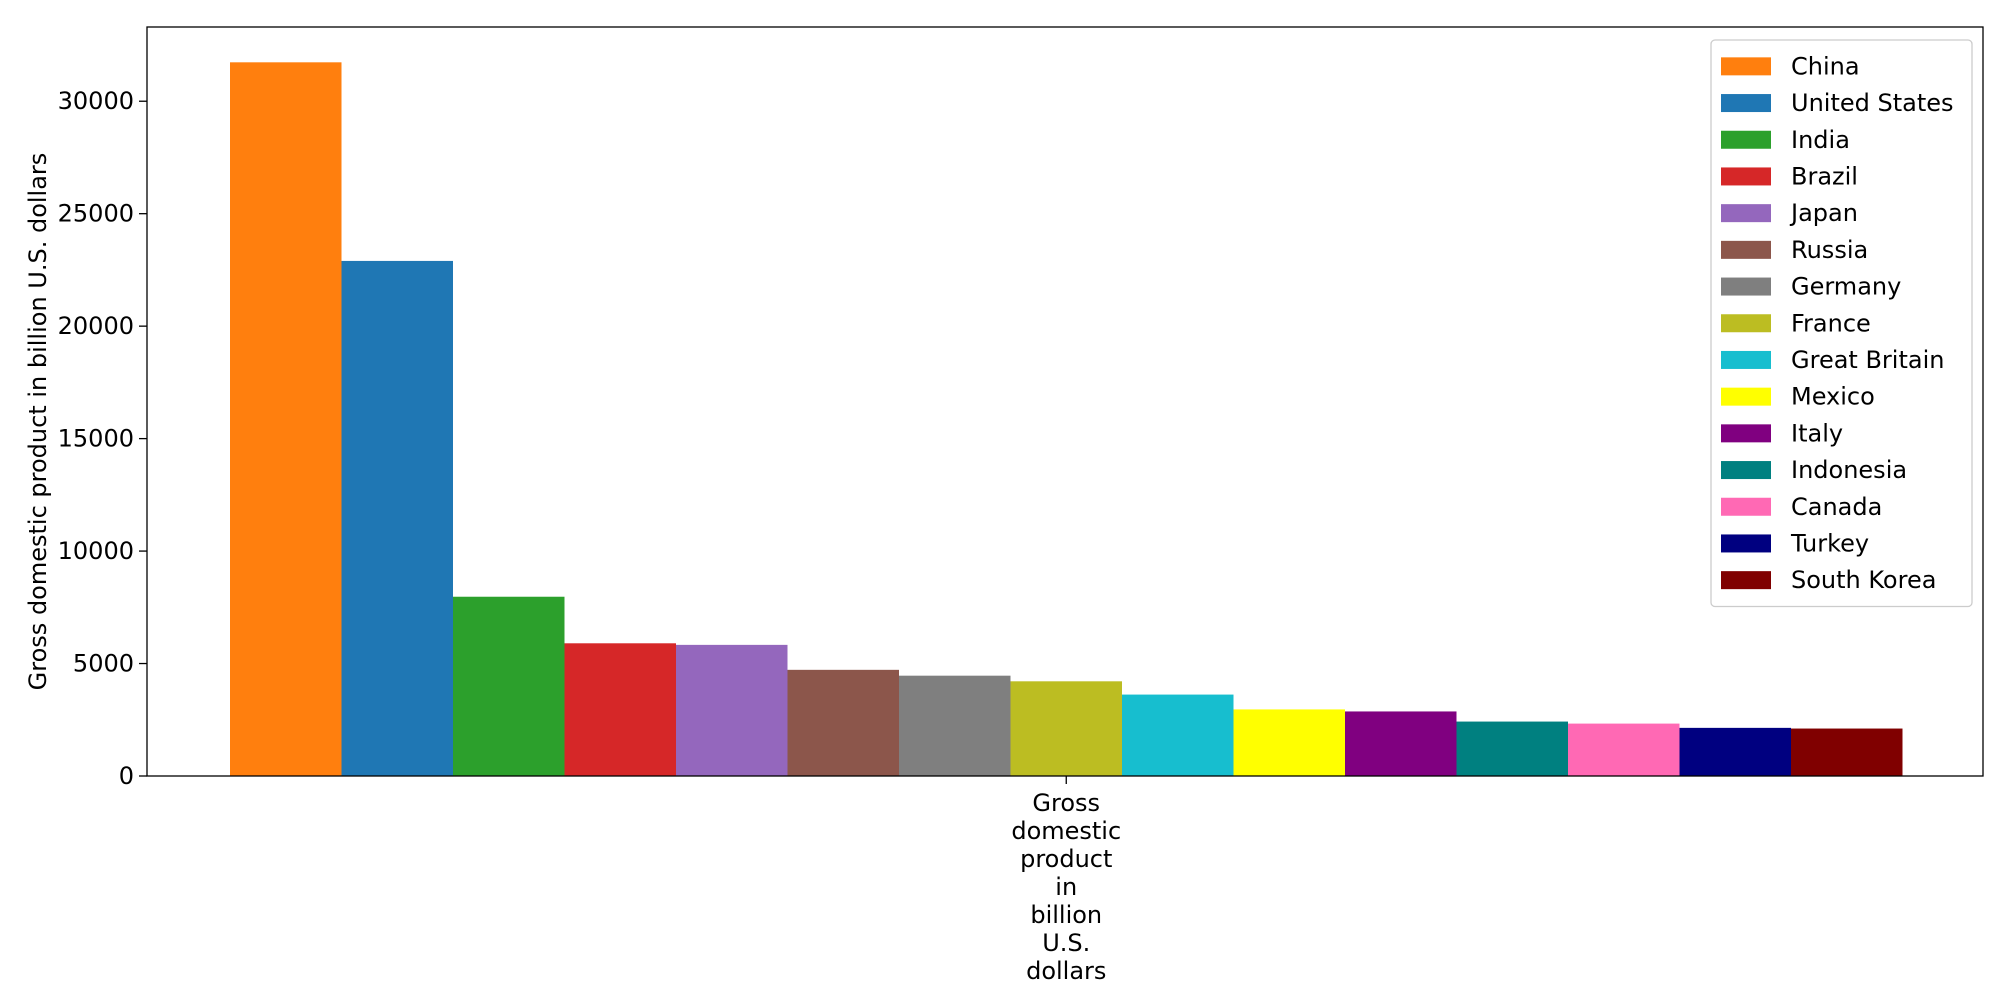 The height and width of the screenshot is (1000, 2000). What do you see at coordinates (1066, 915) in the screenshot?
I see `x-tick-label-line: billion` at bounding box center [1066, 915].